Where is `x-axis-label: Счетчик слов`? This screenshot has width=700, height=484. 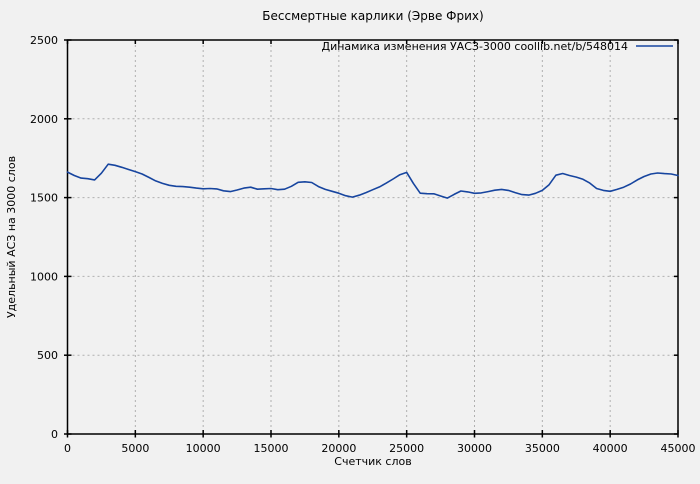 x-axis-label: Счетчик слов is located at coordinates (372, 461).